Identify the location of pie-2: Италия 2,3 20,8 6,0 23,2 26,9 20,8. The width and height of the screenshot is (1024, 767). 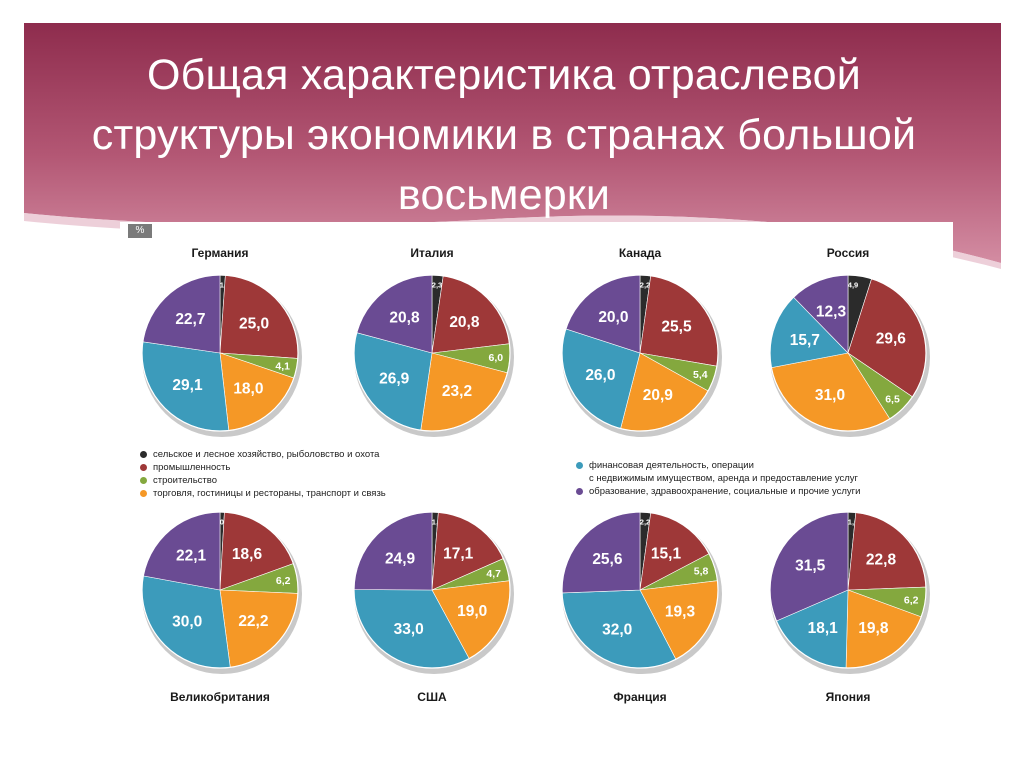
(433, 341).